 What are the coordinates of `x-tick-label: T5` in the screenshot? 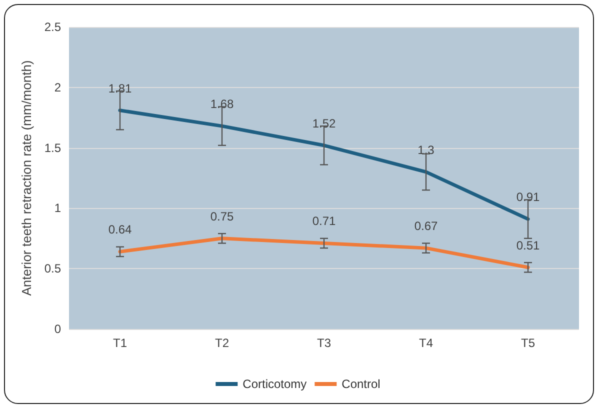 It's located at (528, 343).